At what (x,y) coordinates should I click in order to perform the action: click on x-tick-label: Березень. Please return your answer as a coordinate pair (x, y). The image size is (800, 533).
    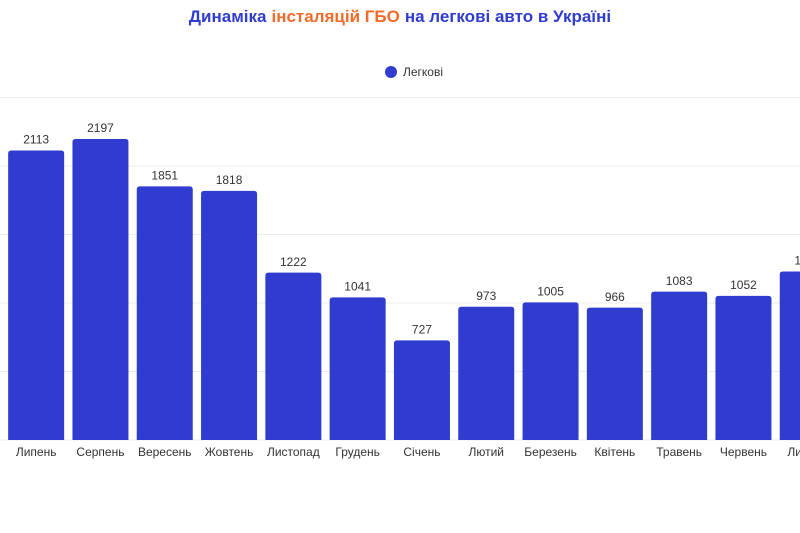
    Looking at the image, I should click on (550, 452).